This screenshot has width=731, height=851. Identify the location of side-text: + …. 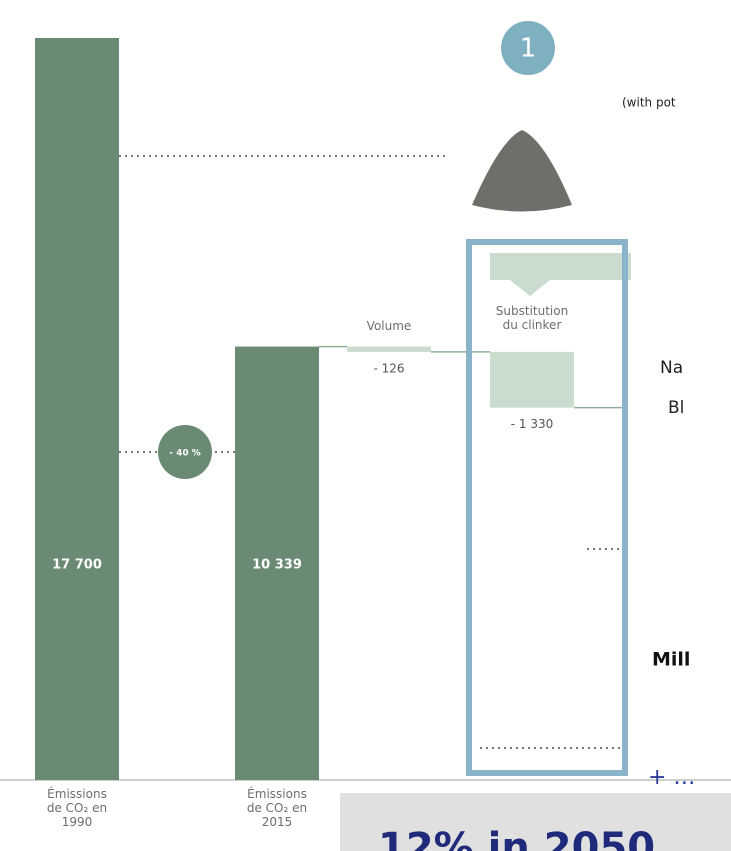
(671, 777).